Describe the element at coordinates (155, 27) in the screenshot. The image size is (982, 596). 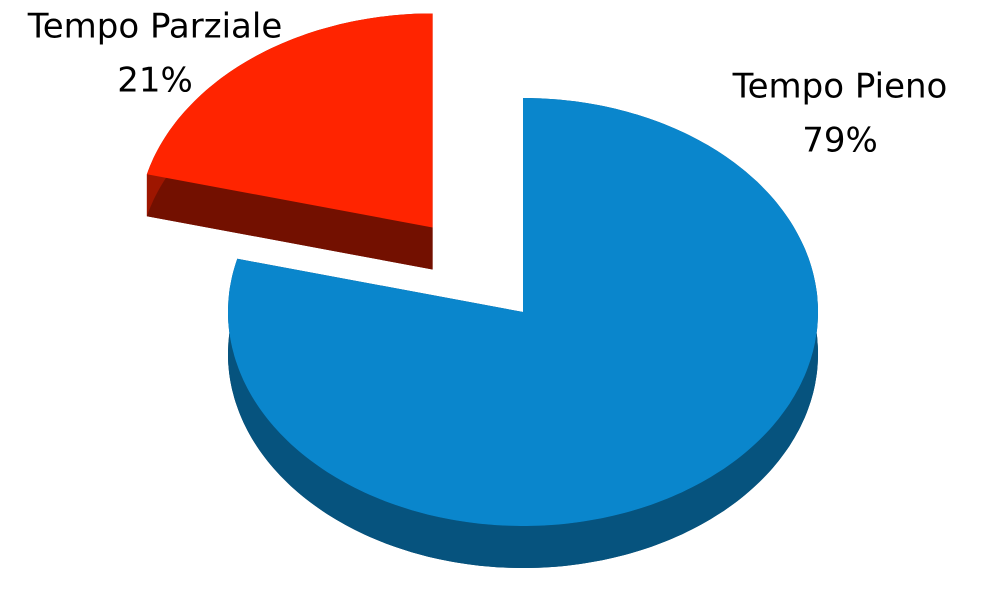
I see `slice-label: Tempo Parziale` at that location.